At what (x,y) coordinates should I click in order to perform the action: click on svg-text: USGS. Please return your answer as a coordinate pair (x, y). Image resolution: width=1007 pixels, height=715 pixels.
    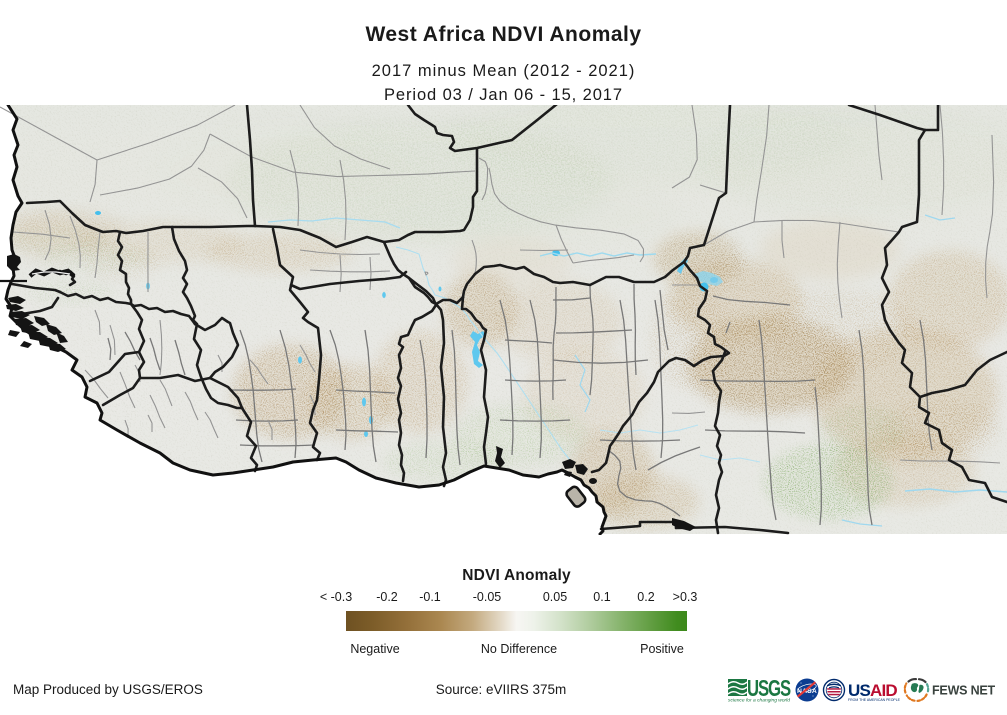
    Looking at the image, I should click on (769, 688).